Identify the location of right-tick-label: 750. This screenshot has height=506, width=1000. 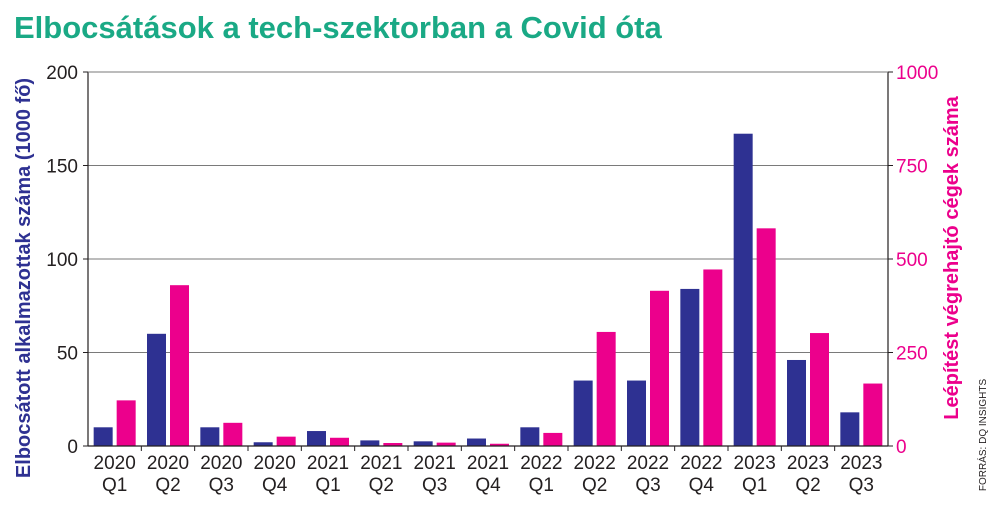
(912, 167).